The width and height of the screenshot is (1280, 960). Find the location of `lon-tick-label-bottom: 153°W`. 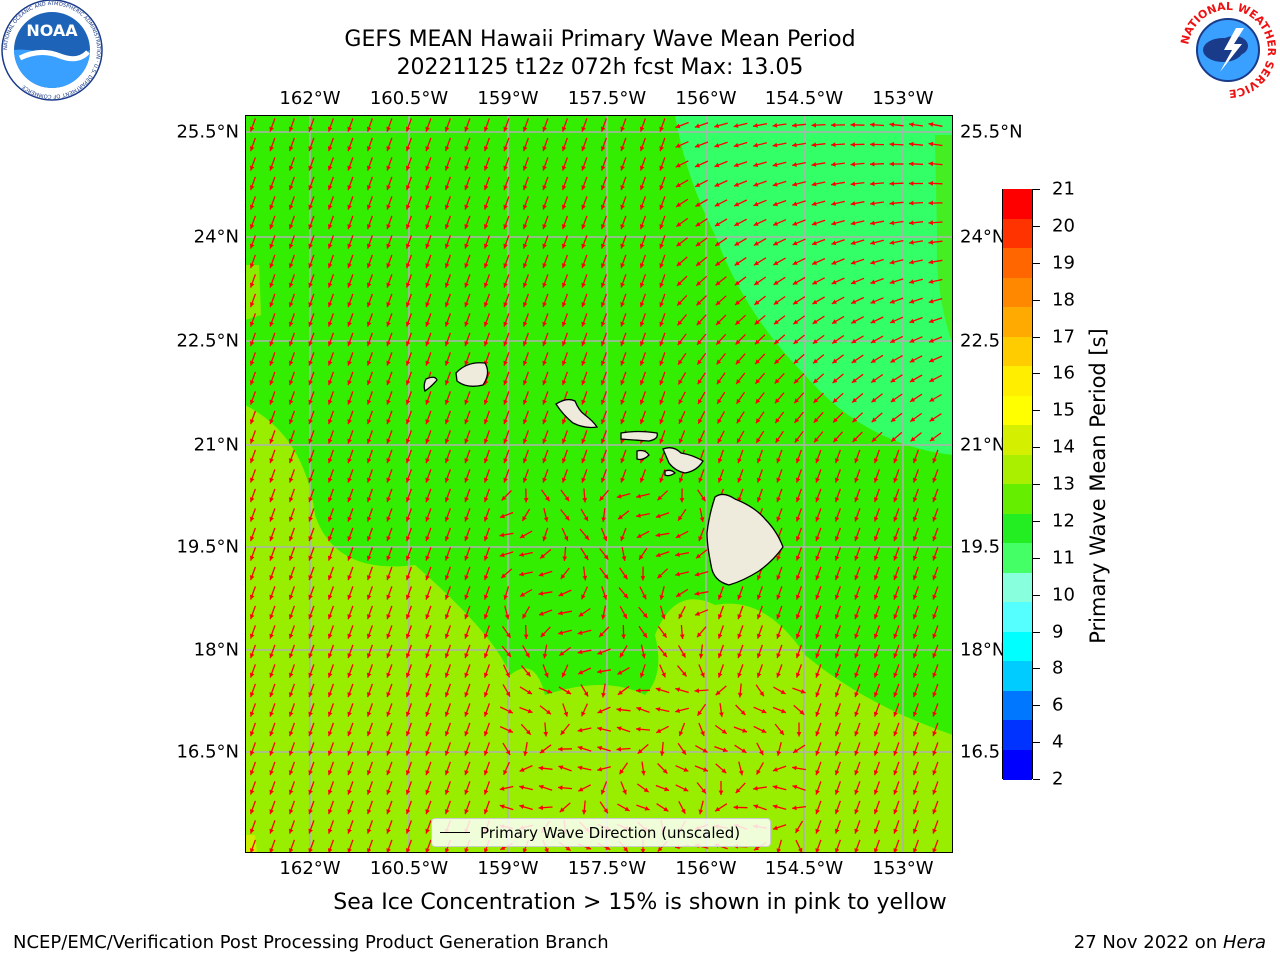

lon-tick-label-bottom: 153°W is located at coordinates (903, 868).